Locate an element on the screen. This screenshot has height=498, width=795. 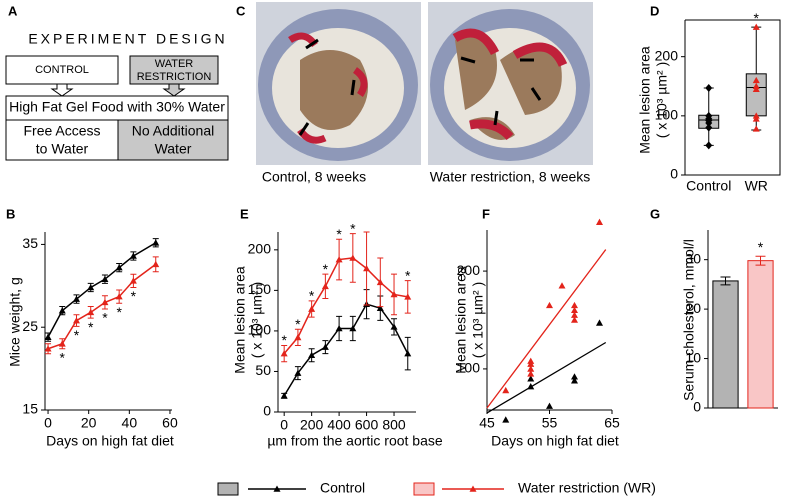
none-box is located at coordinates (173, 140).